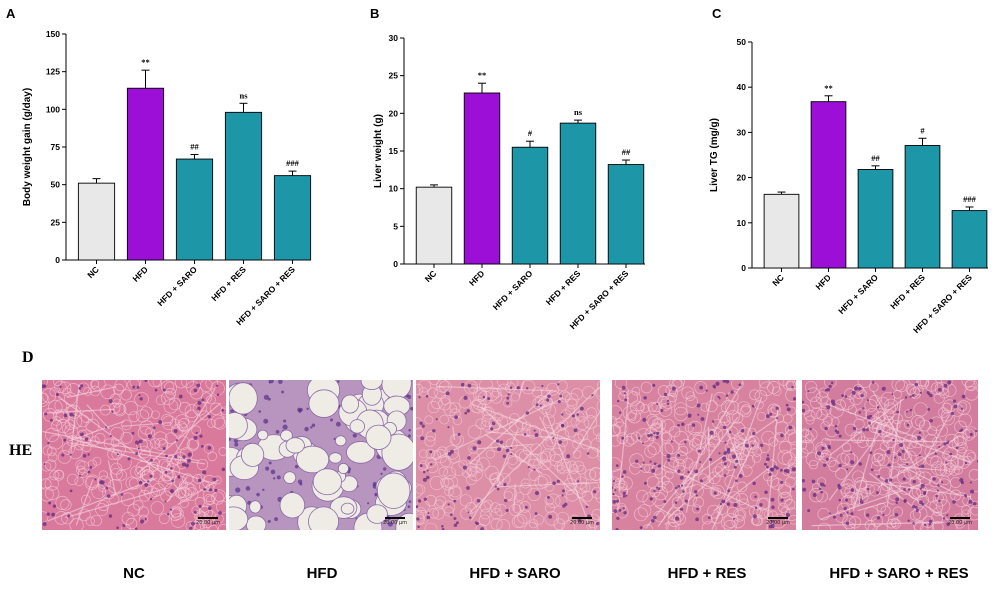 The image size is (1000, 593). What do you see at coordinates (322, 573) in the screenshot?
I see `group-label-hfd: HFD` at bounding box center [322, 573].